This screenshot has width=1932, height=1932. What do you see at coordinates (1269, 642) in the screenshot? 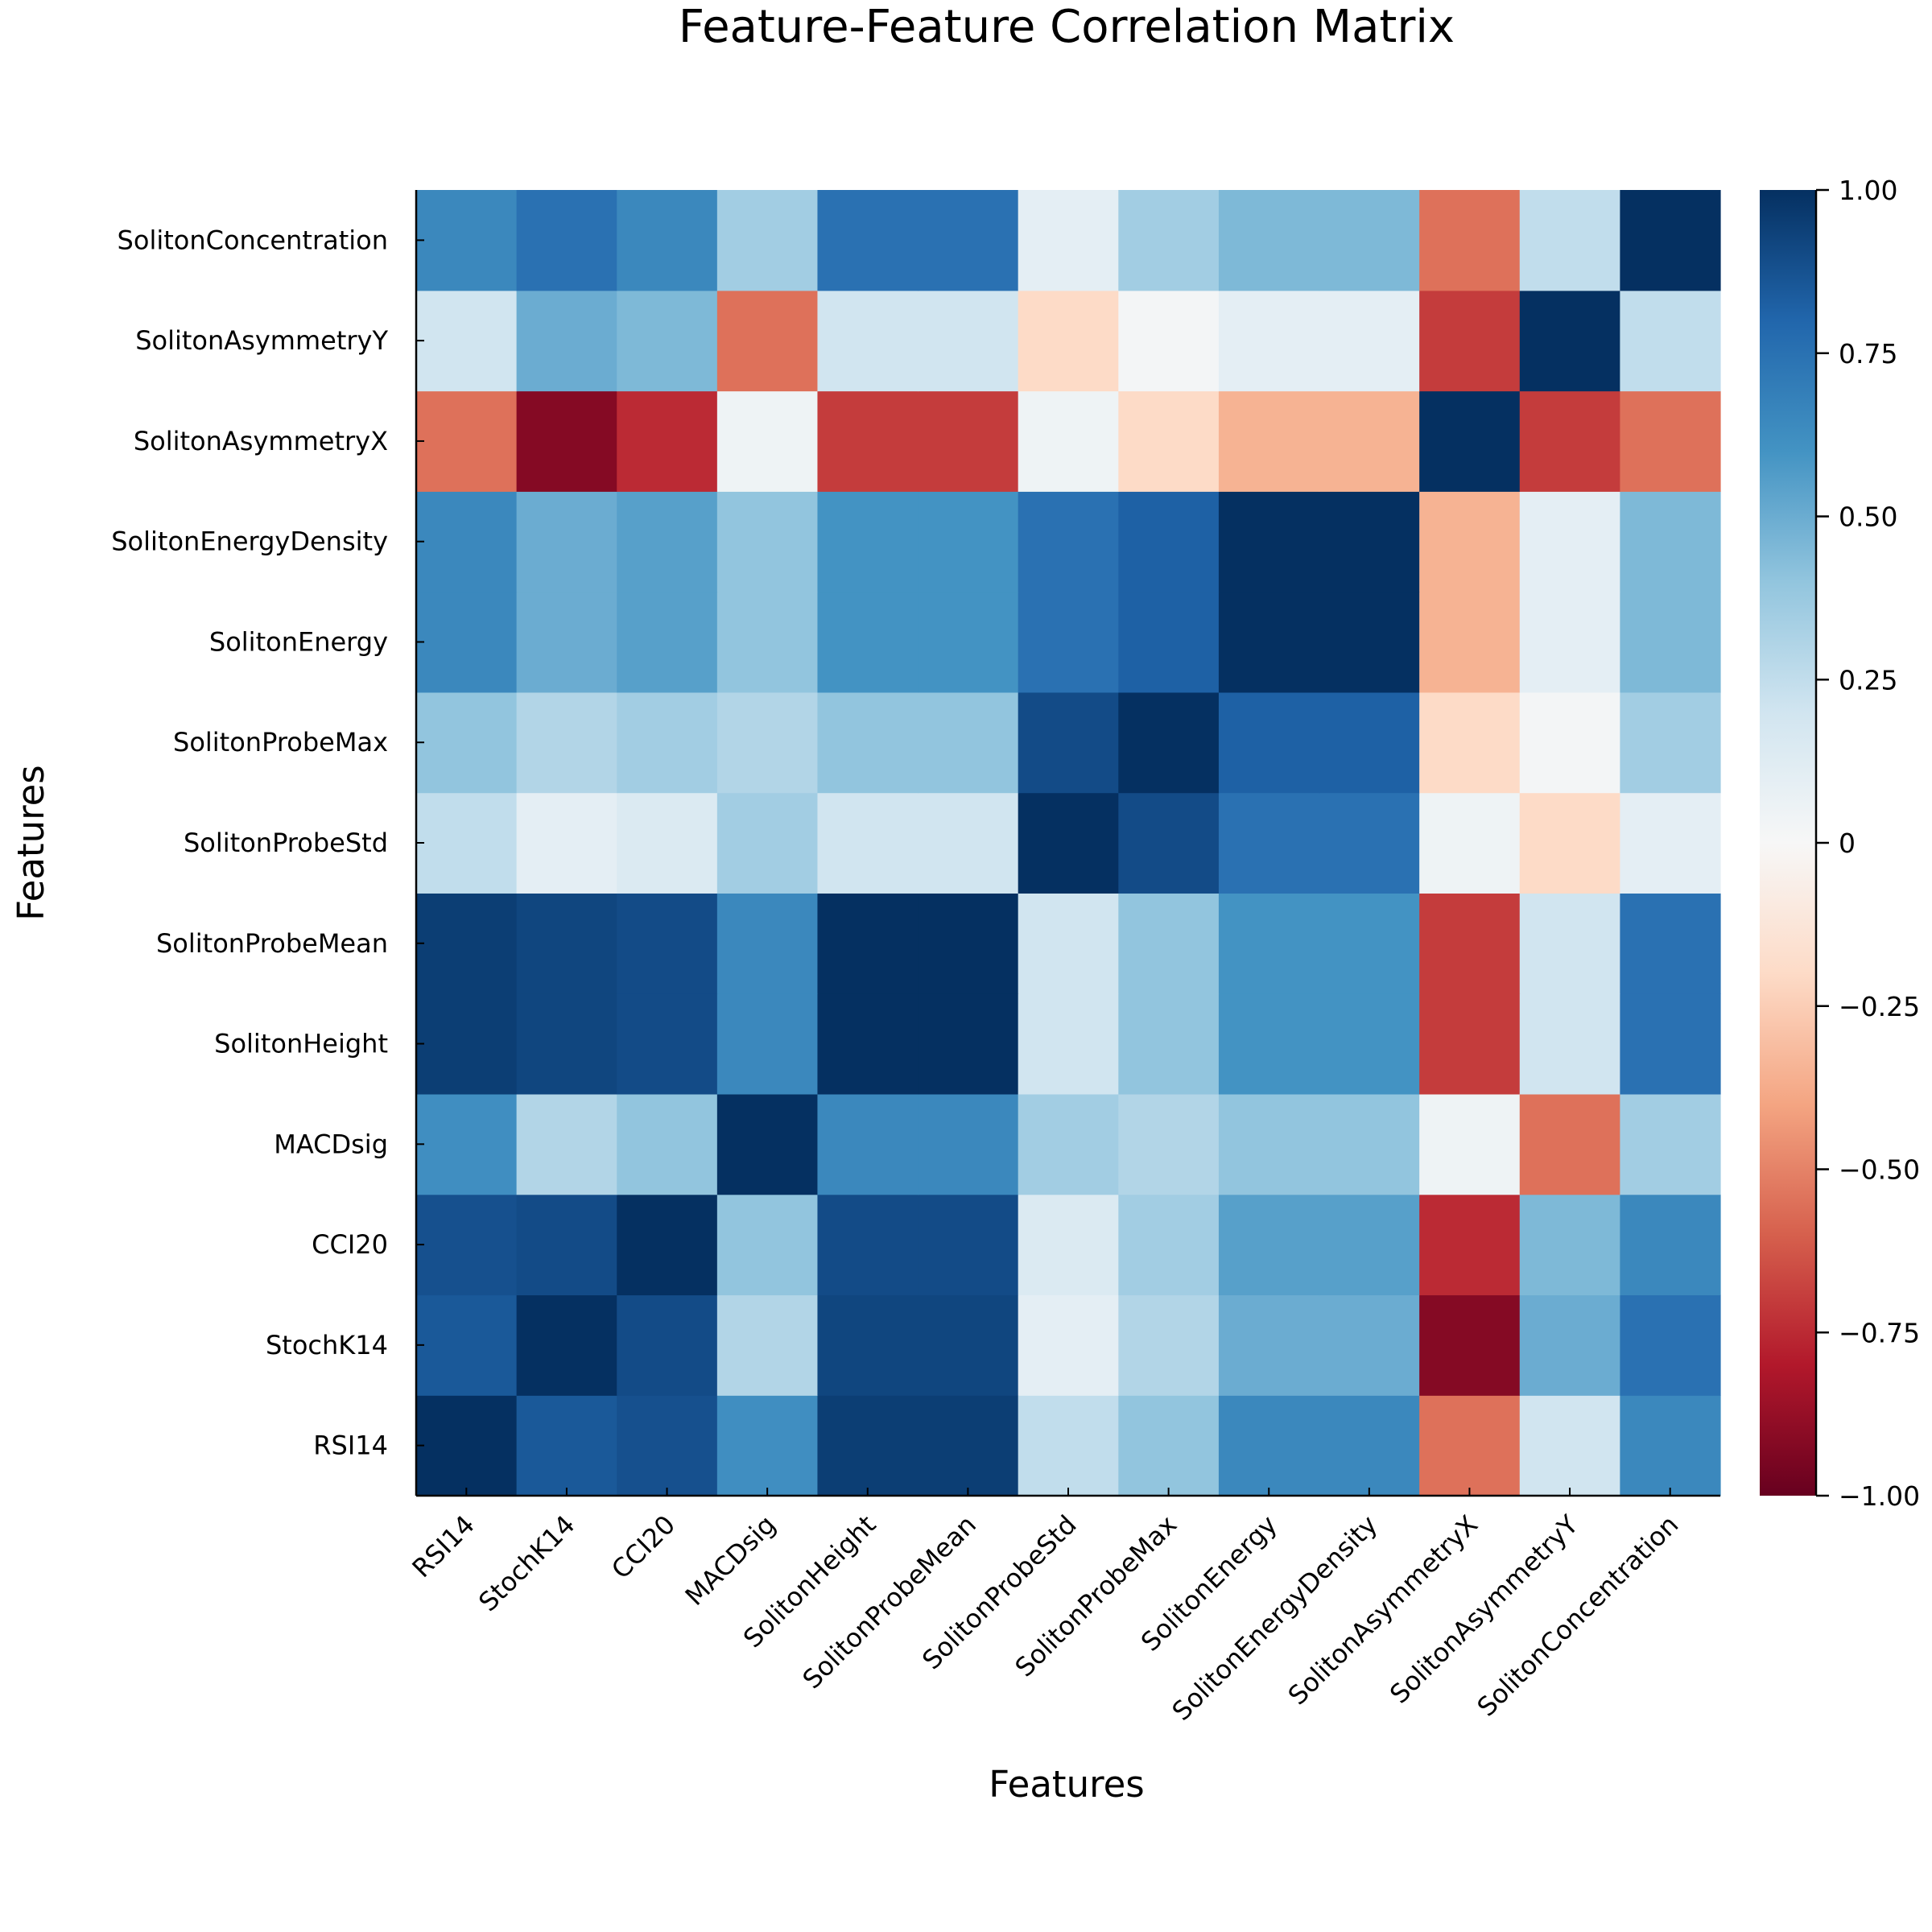
I see `heatmap-cell-soliton-energy-soliton-energy` at bounding box center [1269, 642].